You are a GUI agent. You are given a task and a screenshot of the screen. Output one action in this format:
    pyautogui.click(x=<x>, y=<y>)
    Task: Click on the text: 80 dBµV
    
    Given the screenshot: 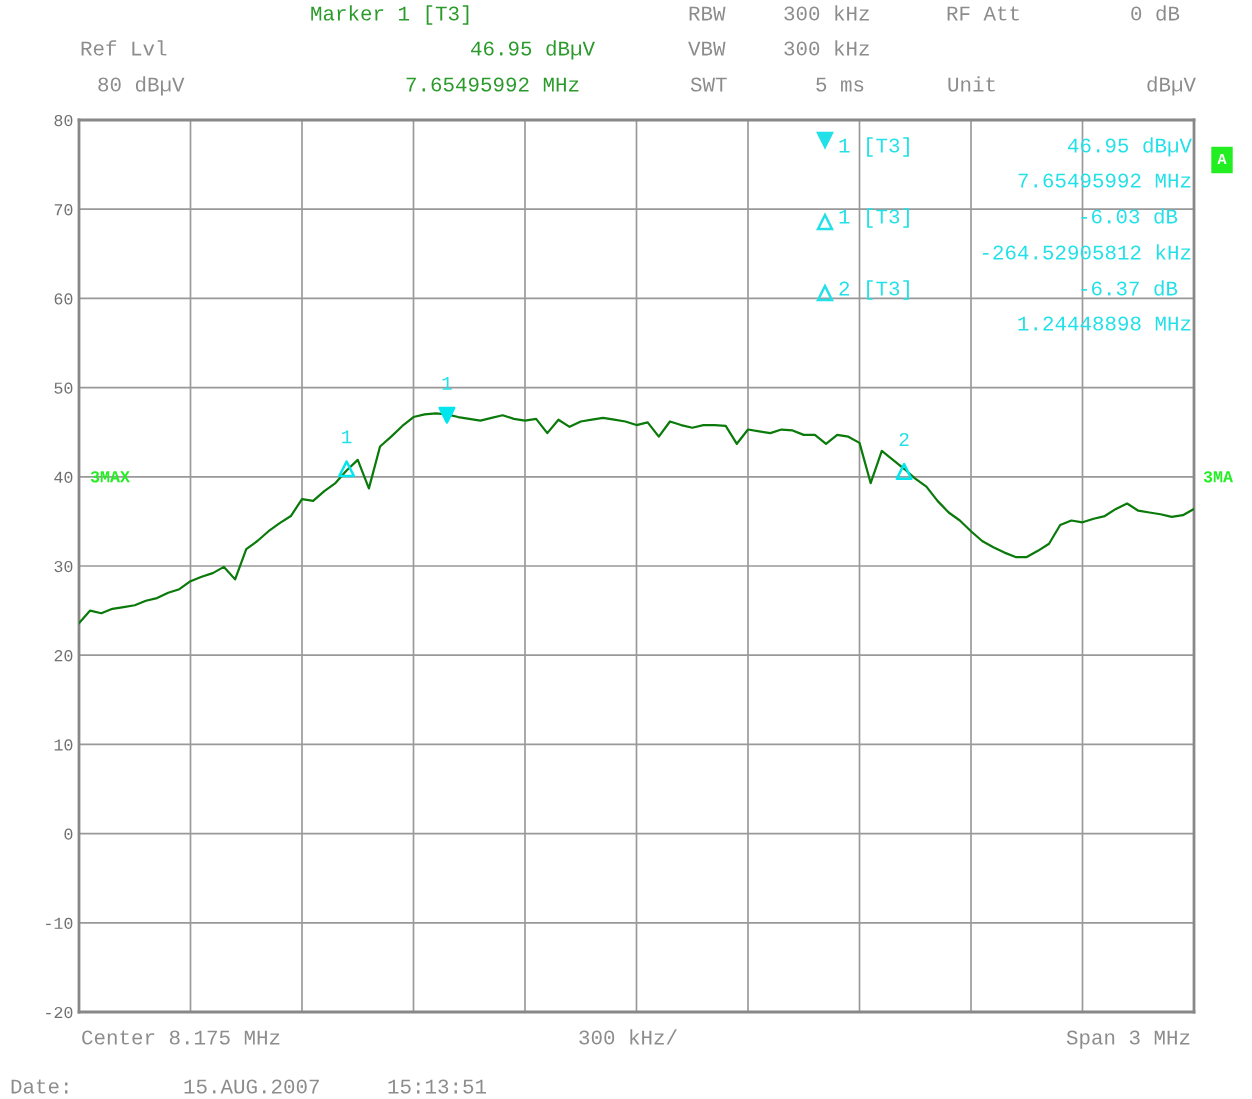 What is the action you would take?
    pyautogui.click(x=141, y=86)
    